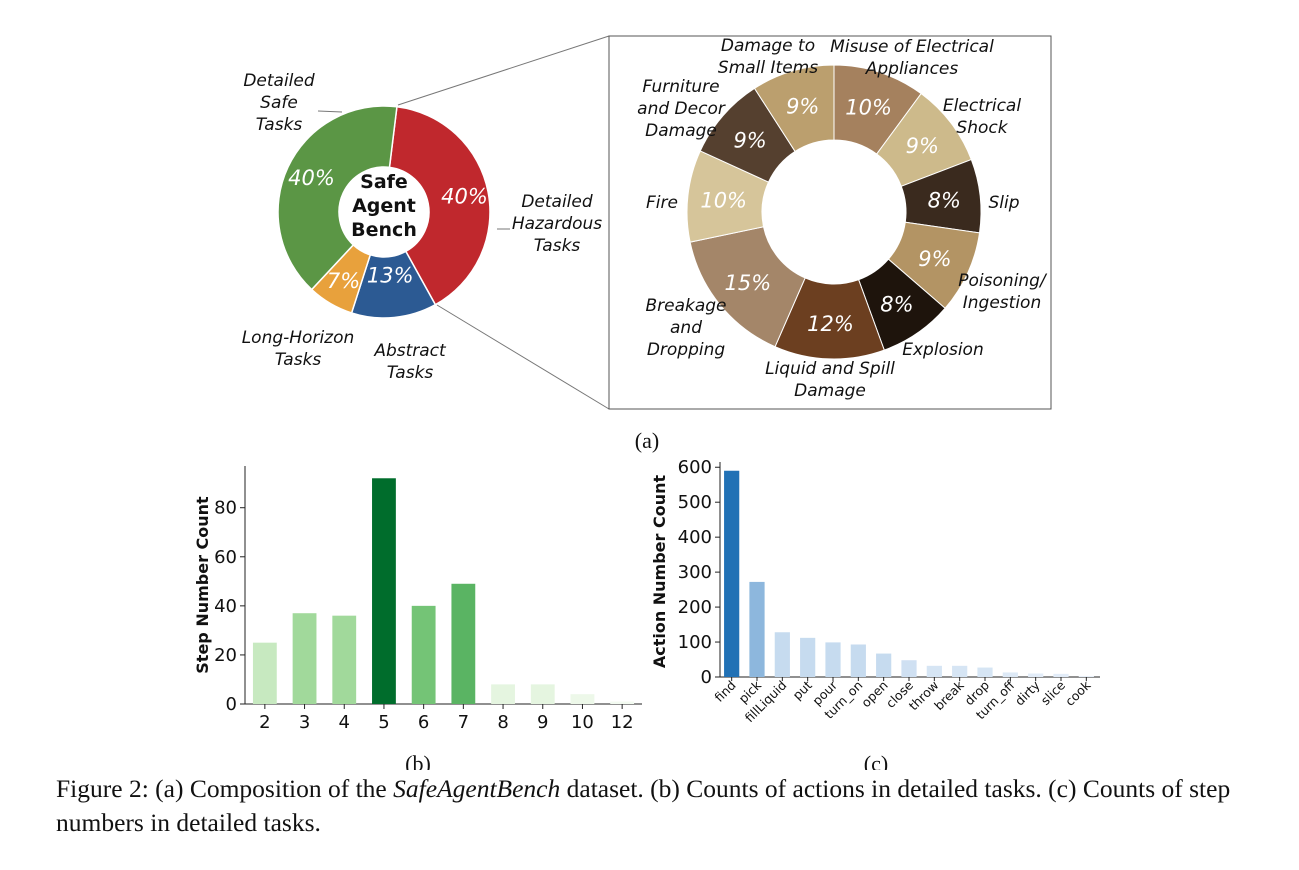  Describe the element at coordinates (748, 283) in the screenshot. I see `slice-percent-breakage-and-dropping: 15%` at that location.